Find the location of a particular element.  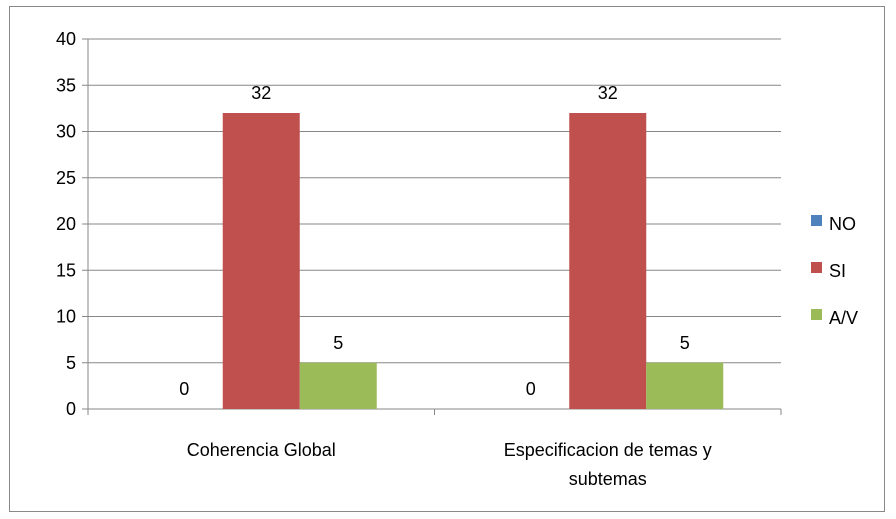

x-category-label: Coherencia Global is located at coordinates (261, 450).